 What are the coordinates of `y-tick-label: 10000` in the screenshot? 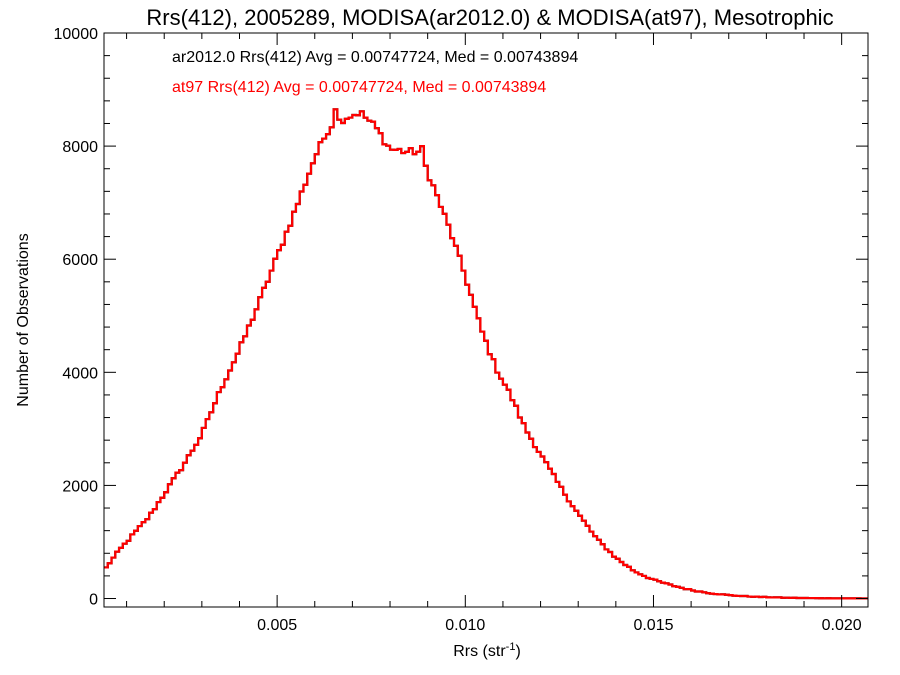 It's located at (76, 34).